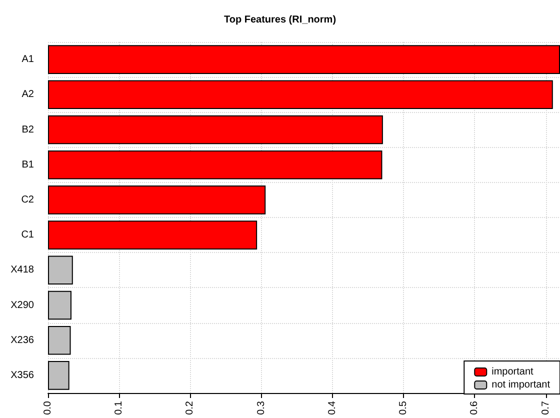 The height and width of the screenshot is (418, 560). Describe the element at coordinates (22, 305) in the screenshot. I see `y-tick-label: X290` at that location.